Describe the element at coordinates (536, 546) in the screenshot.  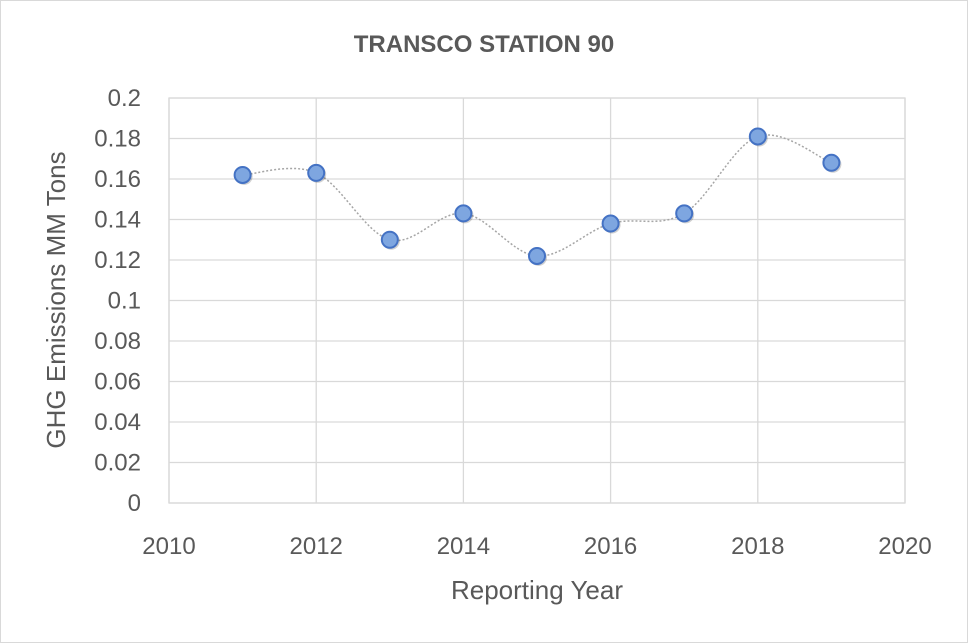
I see `x-axis-ticks: 2010 2012 2014 2016 2018 2020` at that location.